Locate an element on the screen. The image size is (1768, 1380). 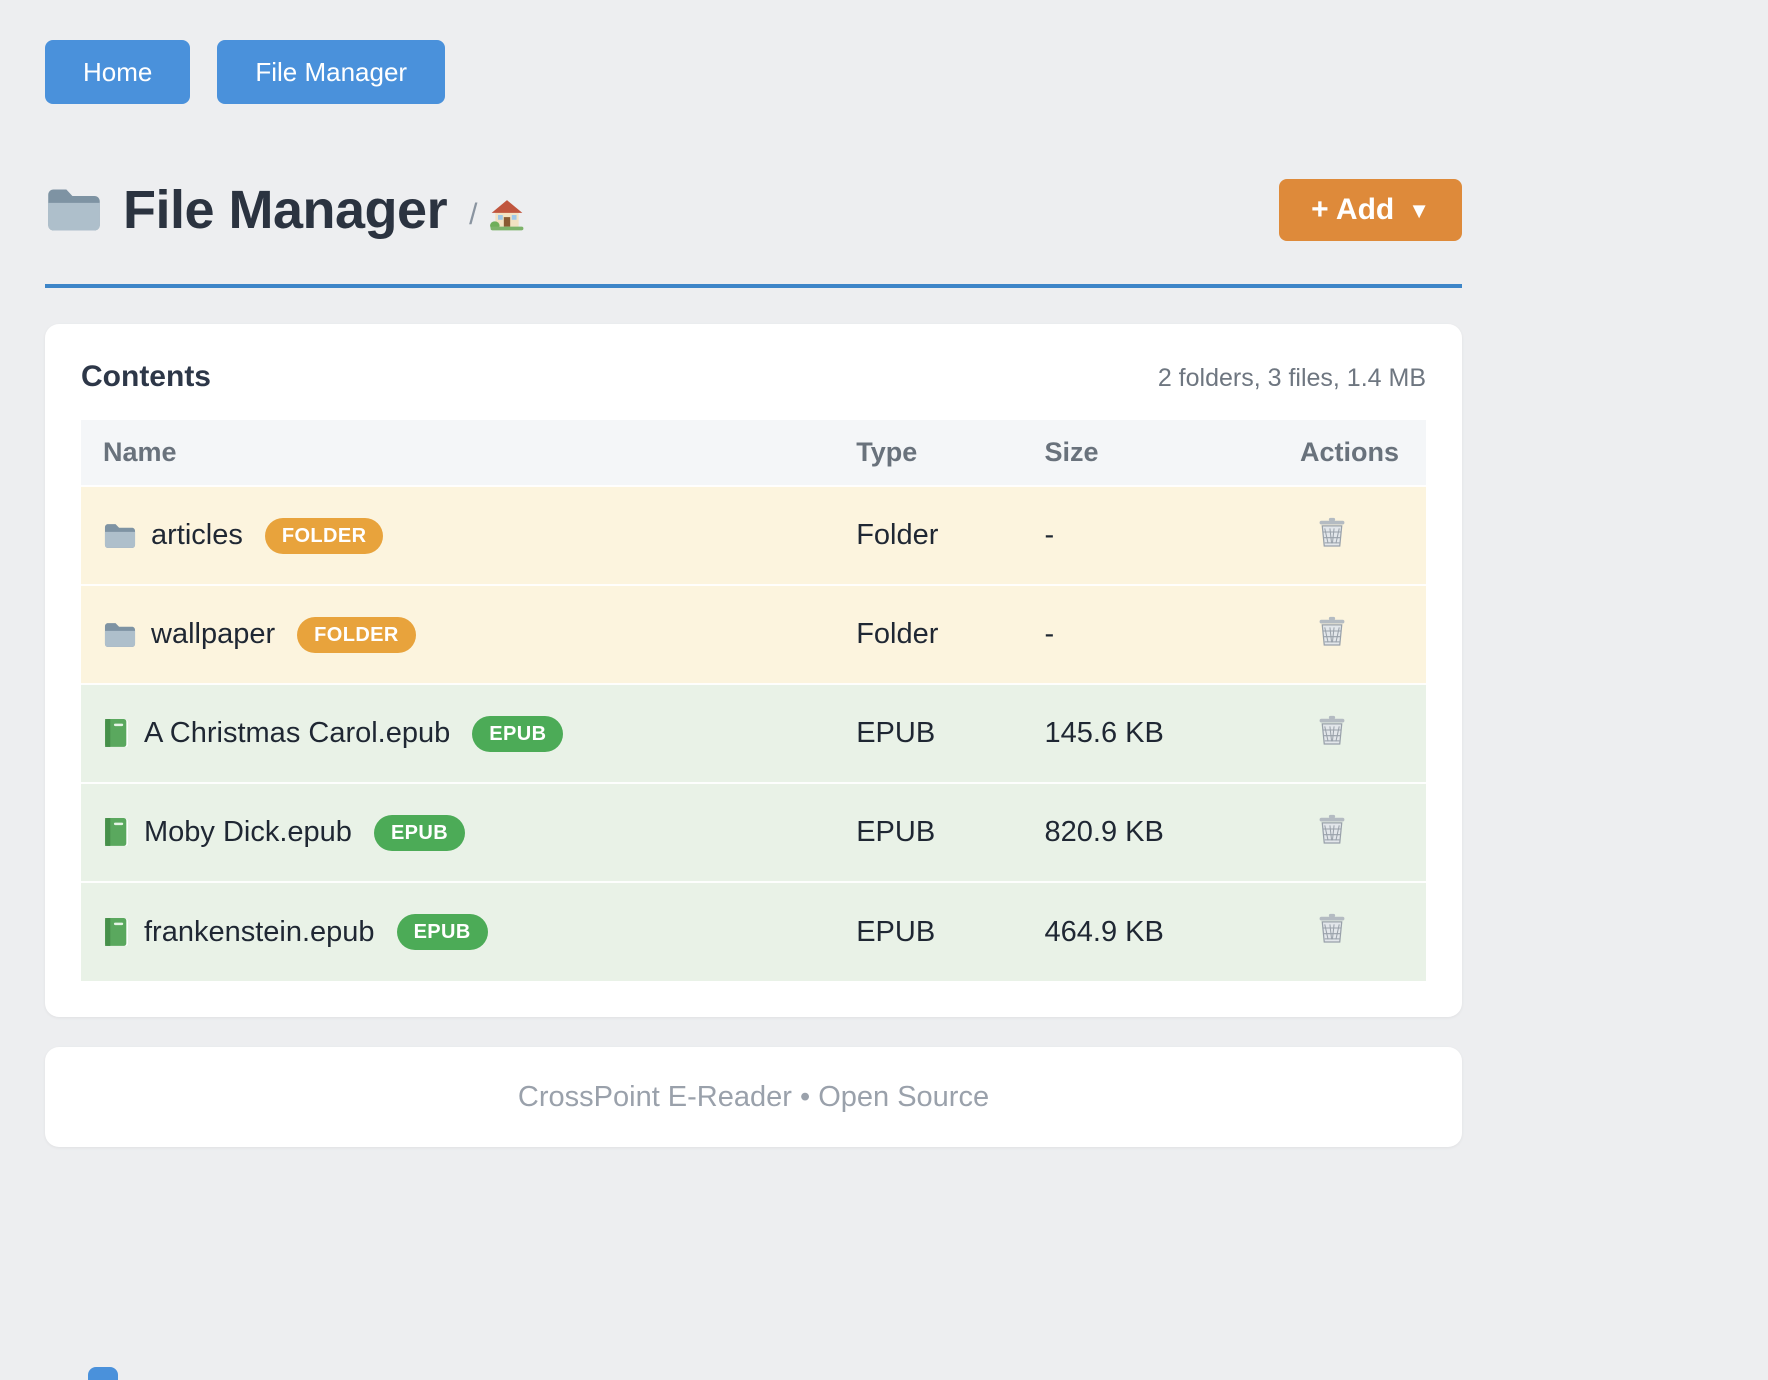
add-button: + Add ▼ is located at coordinates (1370, 210).